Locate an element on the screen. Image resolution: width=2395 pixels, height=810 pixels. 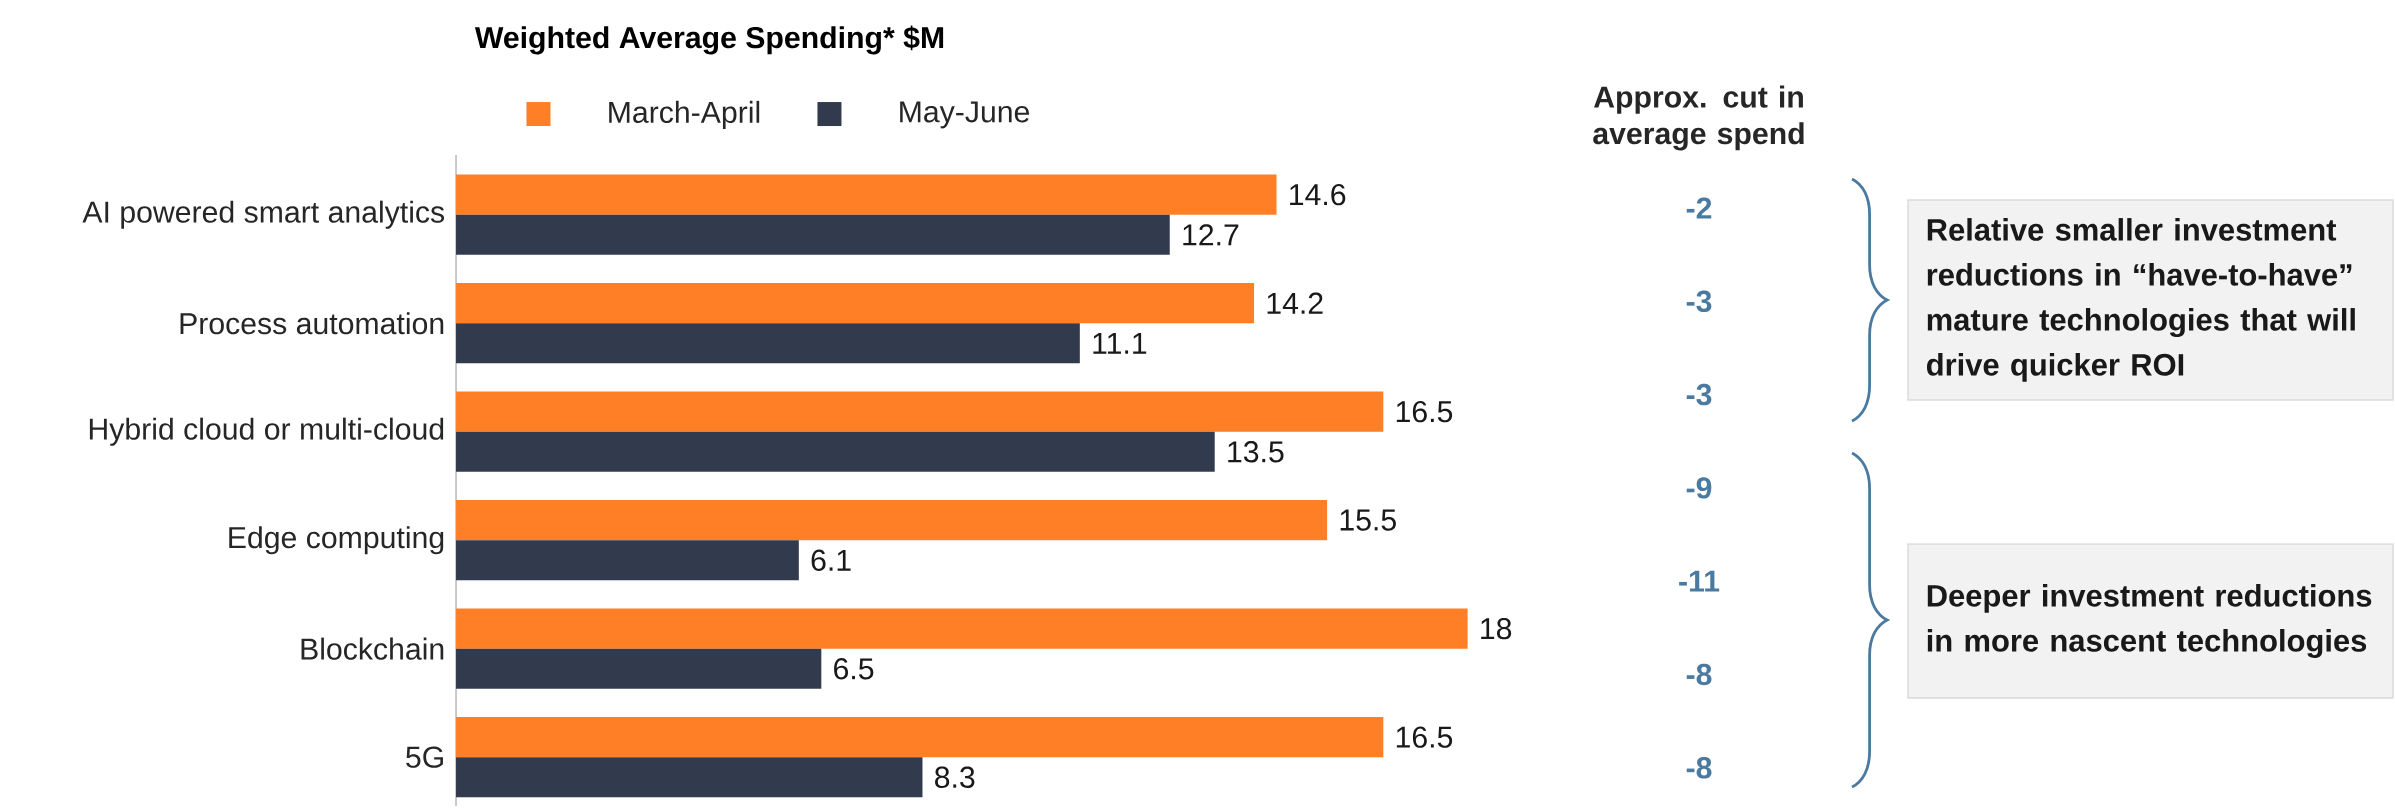
data-label: 18 is located at coordinates (1496, 628).